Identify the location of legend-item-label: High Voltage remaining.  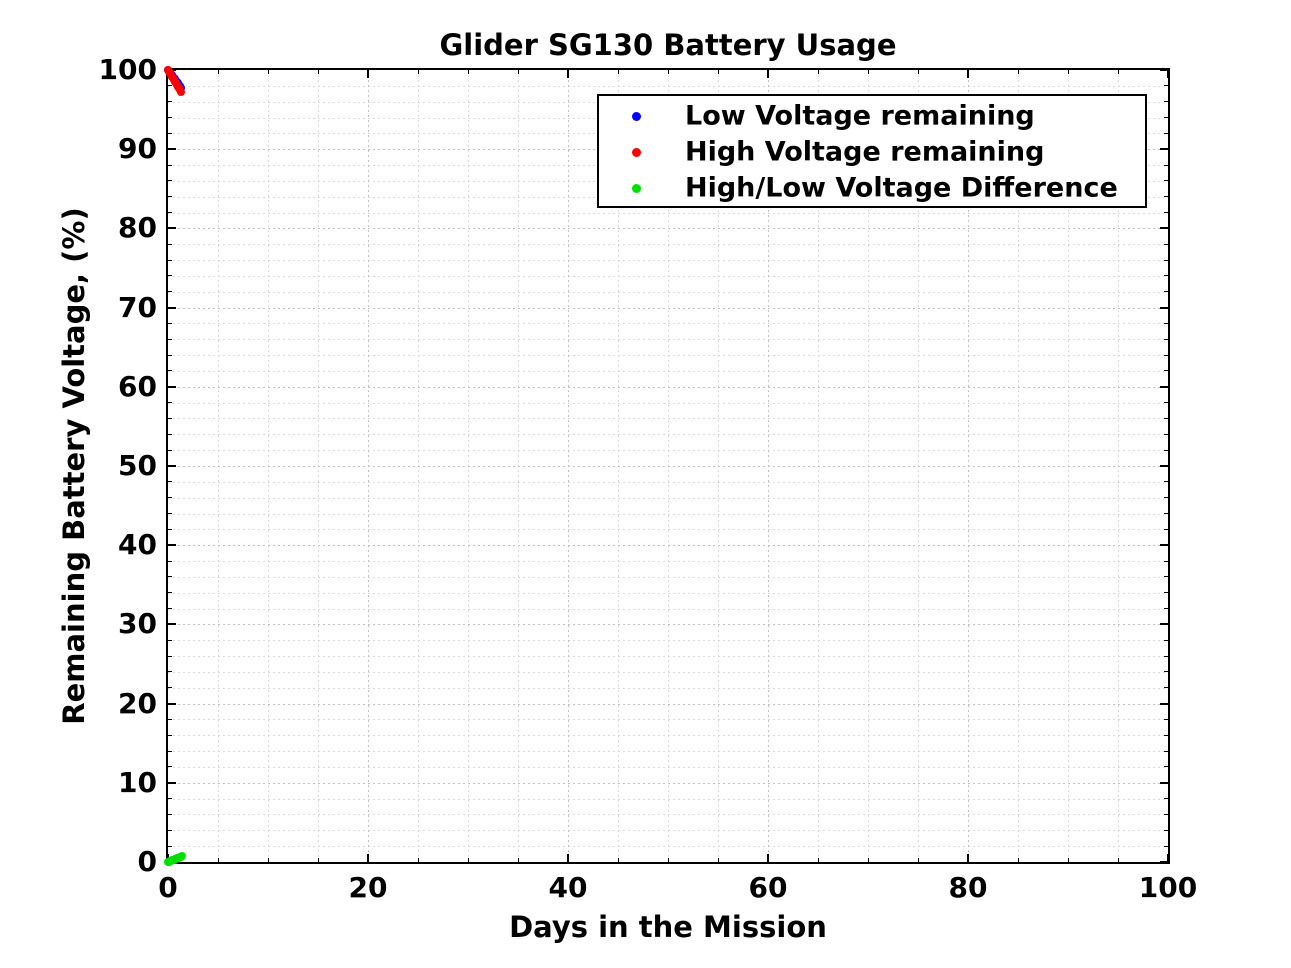
(865, 152).